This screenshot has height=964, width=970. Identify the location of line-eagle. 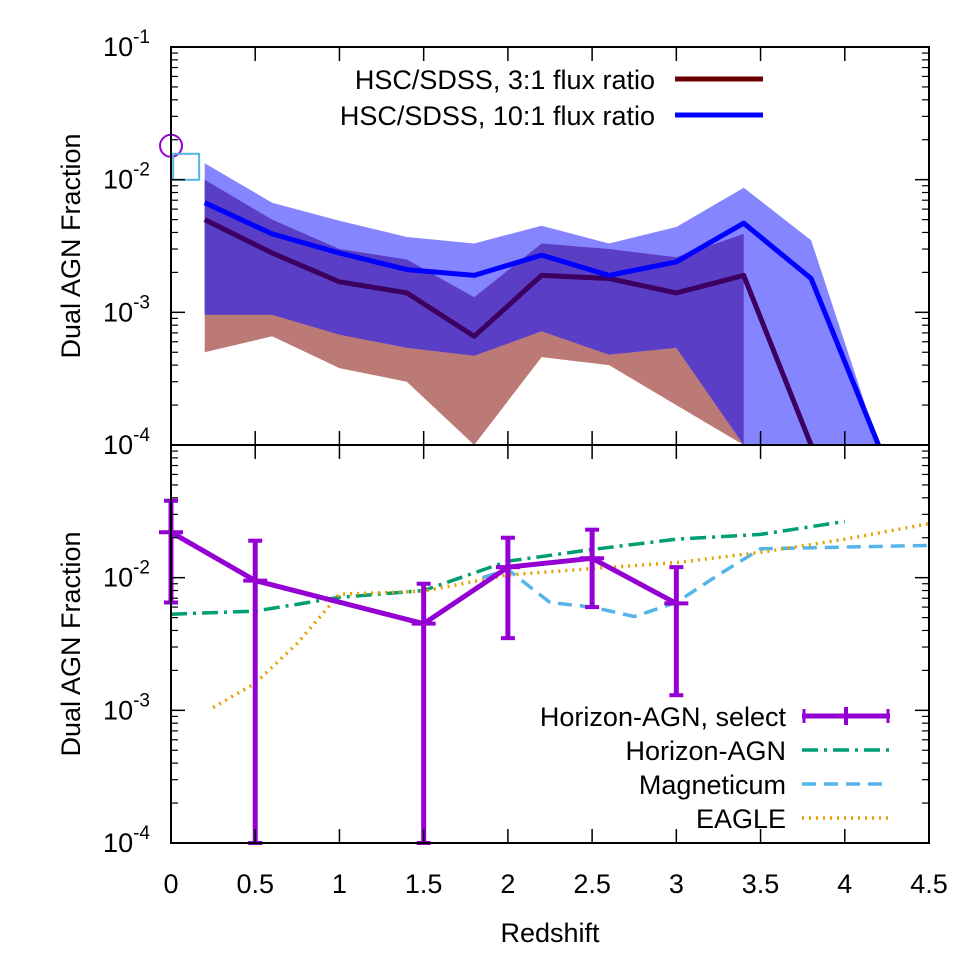
(570, 615).